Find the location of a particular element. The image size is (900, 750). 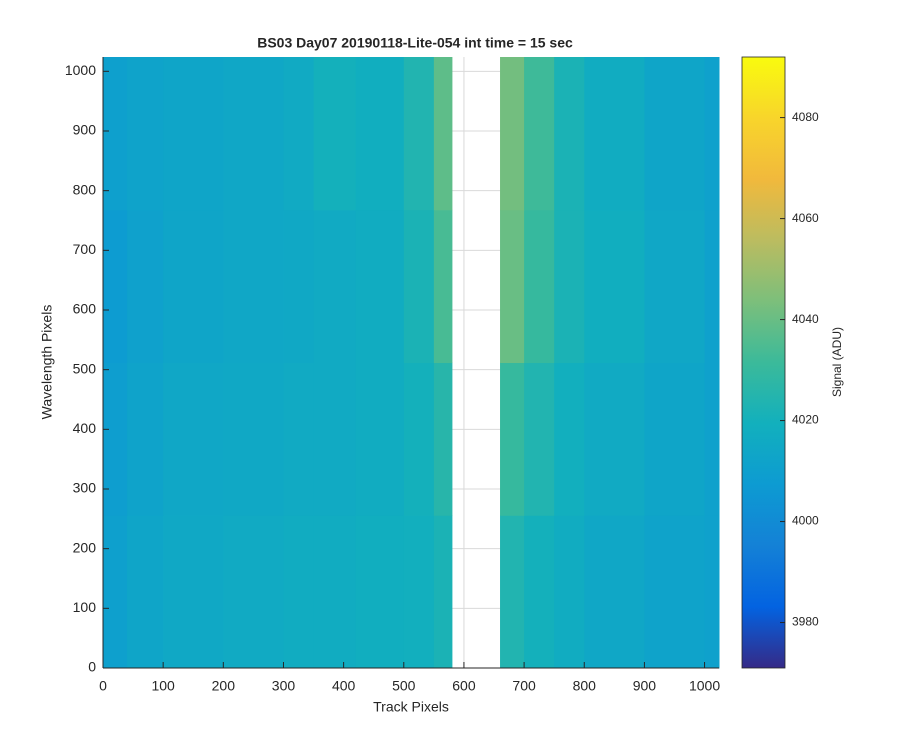

y-tick-label: 1000 is located at coordinates (80, 70).